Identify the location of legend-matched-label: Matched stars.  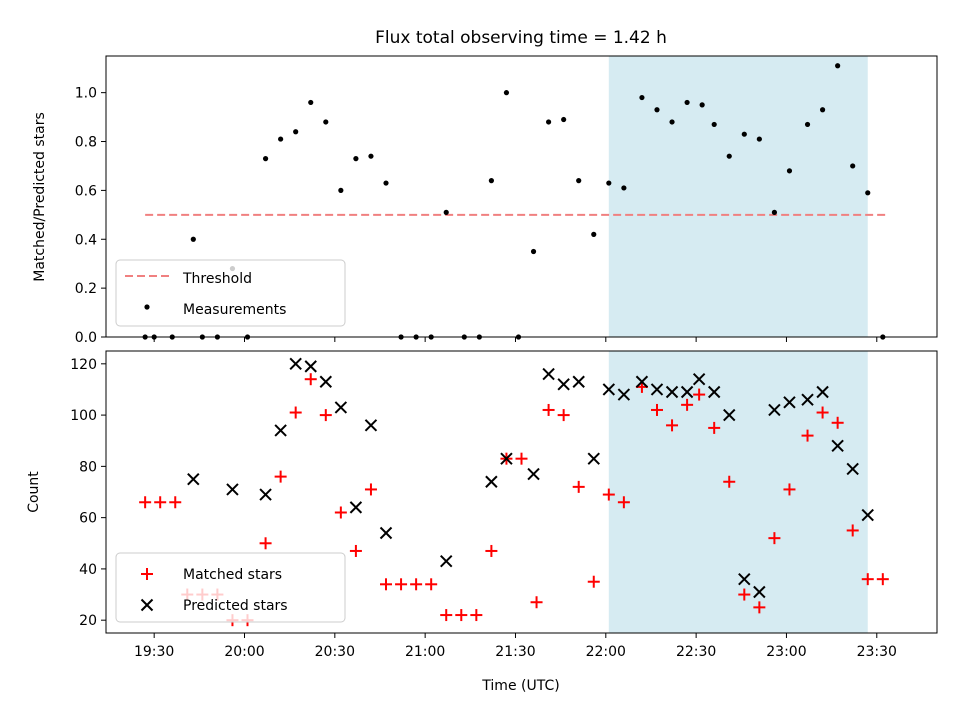
(232, 575).